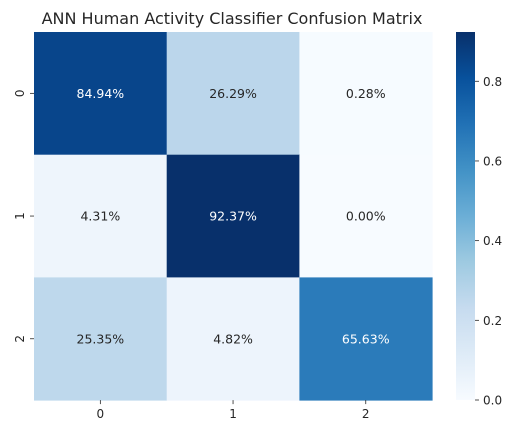 The width and height of the screenshot is (515, 435). I want to click on colorbar-tick-label-0: 0.0, so click(492, 401).